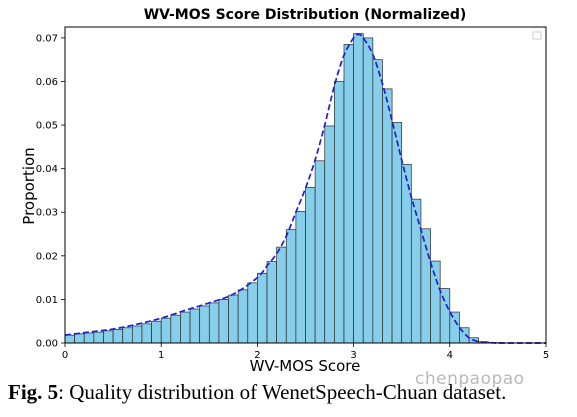  I want to click on y-axis-label: Proportion, so click(29, 185).